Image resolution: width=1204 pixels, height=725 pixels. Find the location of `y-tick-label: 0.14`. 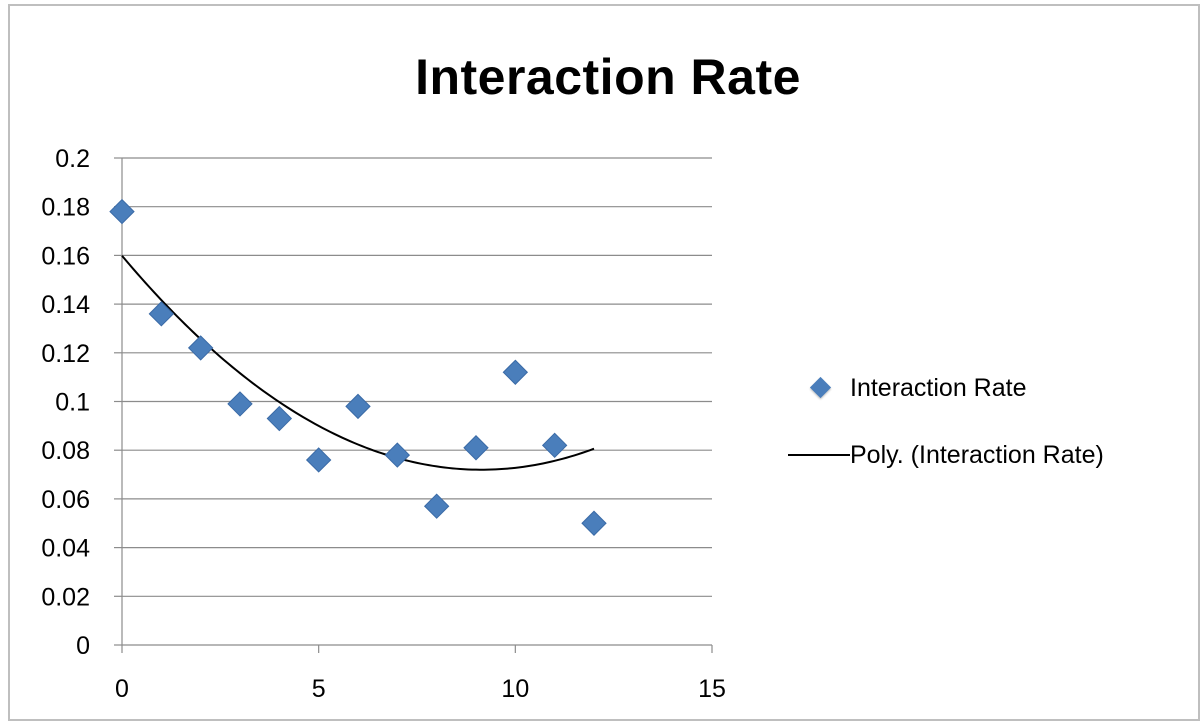

y-tick-label: 0.14 is located at coordinates (65, 305).